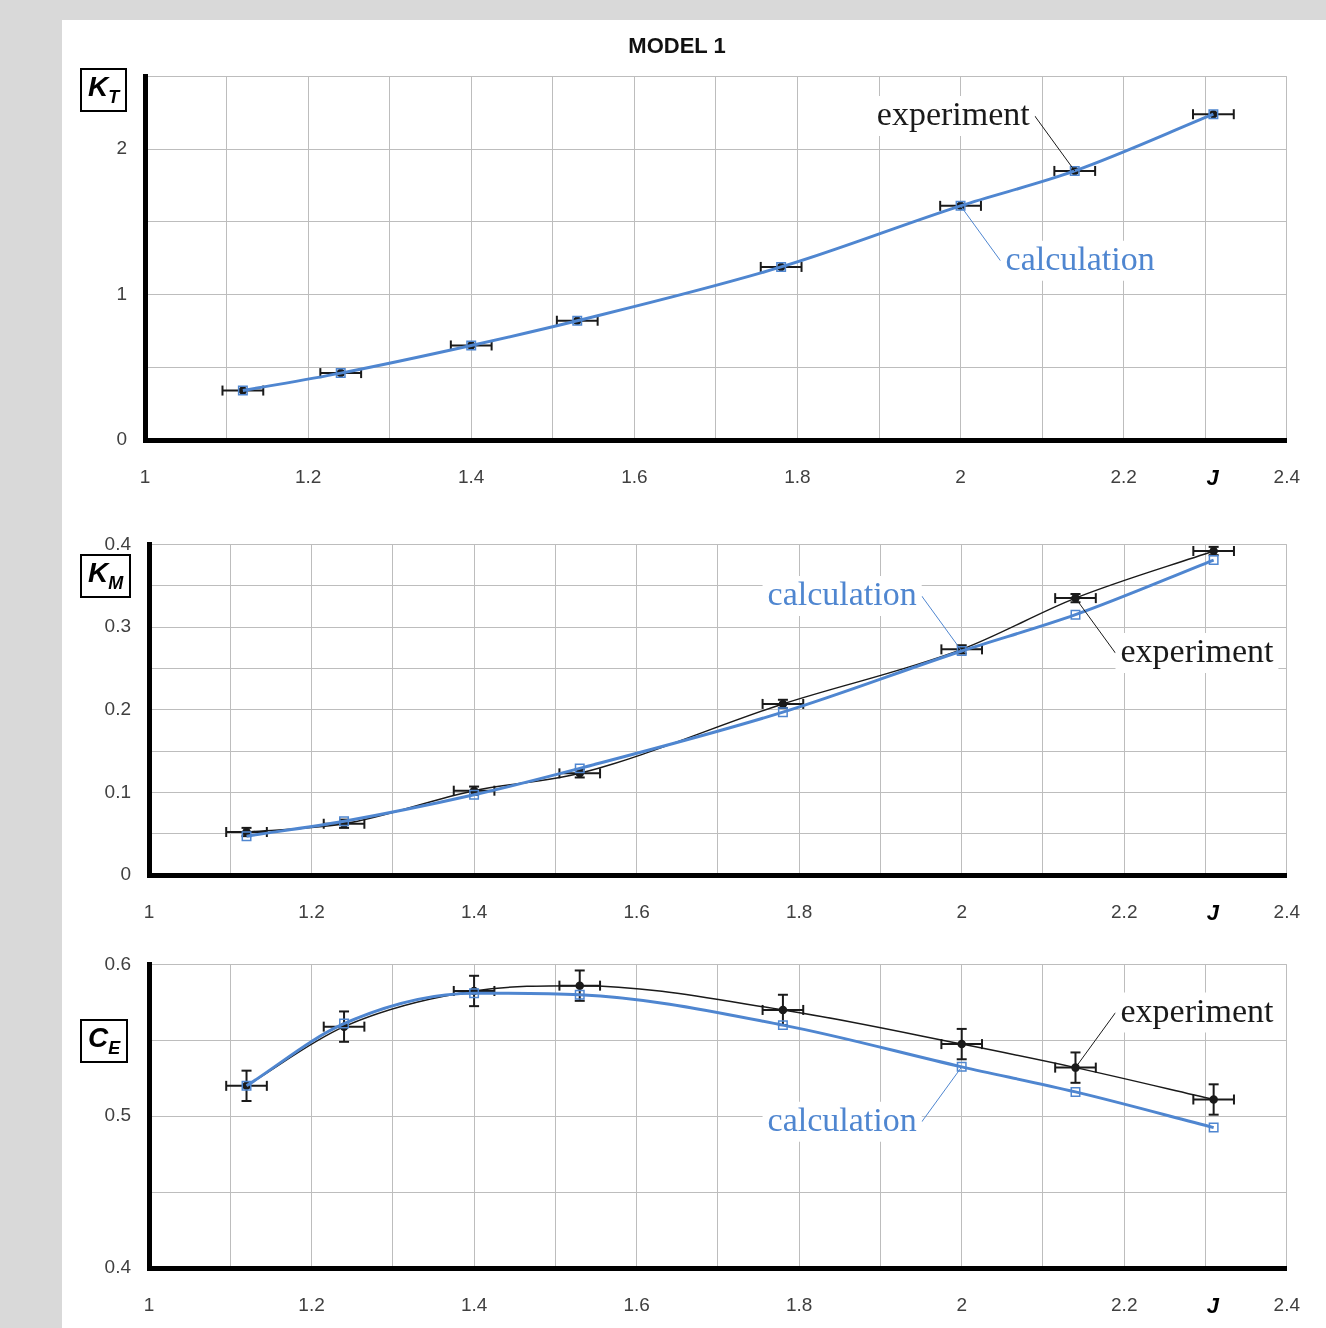  What do you see at coordinates (117, 1115) in the screenshot?
I see `y-tick-label: 0.5` at bounding box center [117, 1115].